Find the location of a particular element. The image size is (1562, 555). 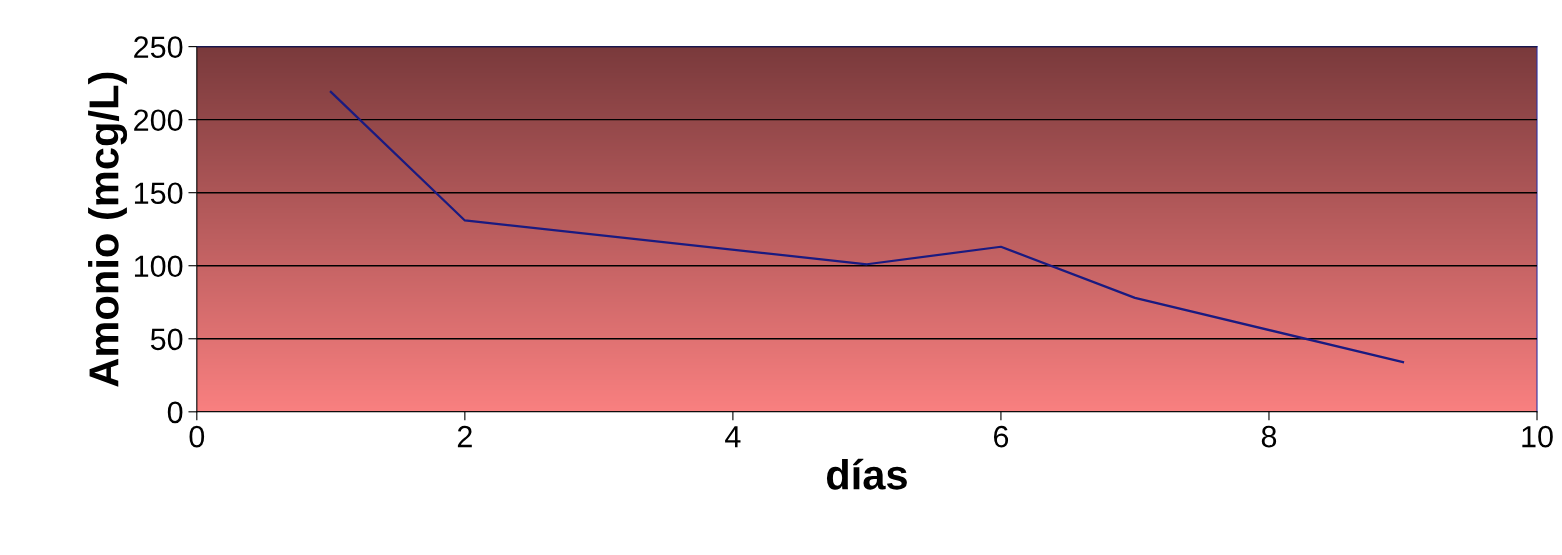

y-axis-title: Amonio (mcg/L) is located at coordinates (108, 229).